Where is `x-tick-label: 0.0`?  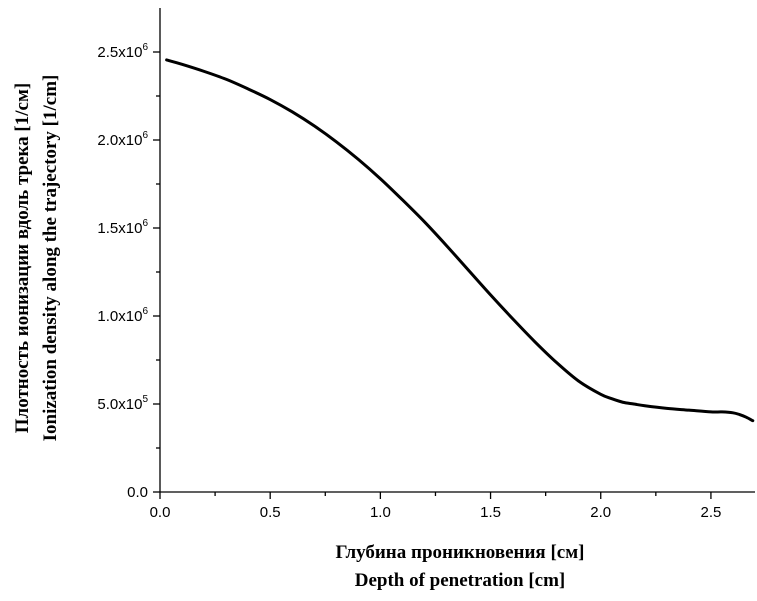 x-tick-label: 0.0 is located at coordinates (160, 512).